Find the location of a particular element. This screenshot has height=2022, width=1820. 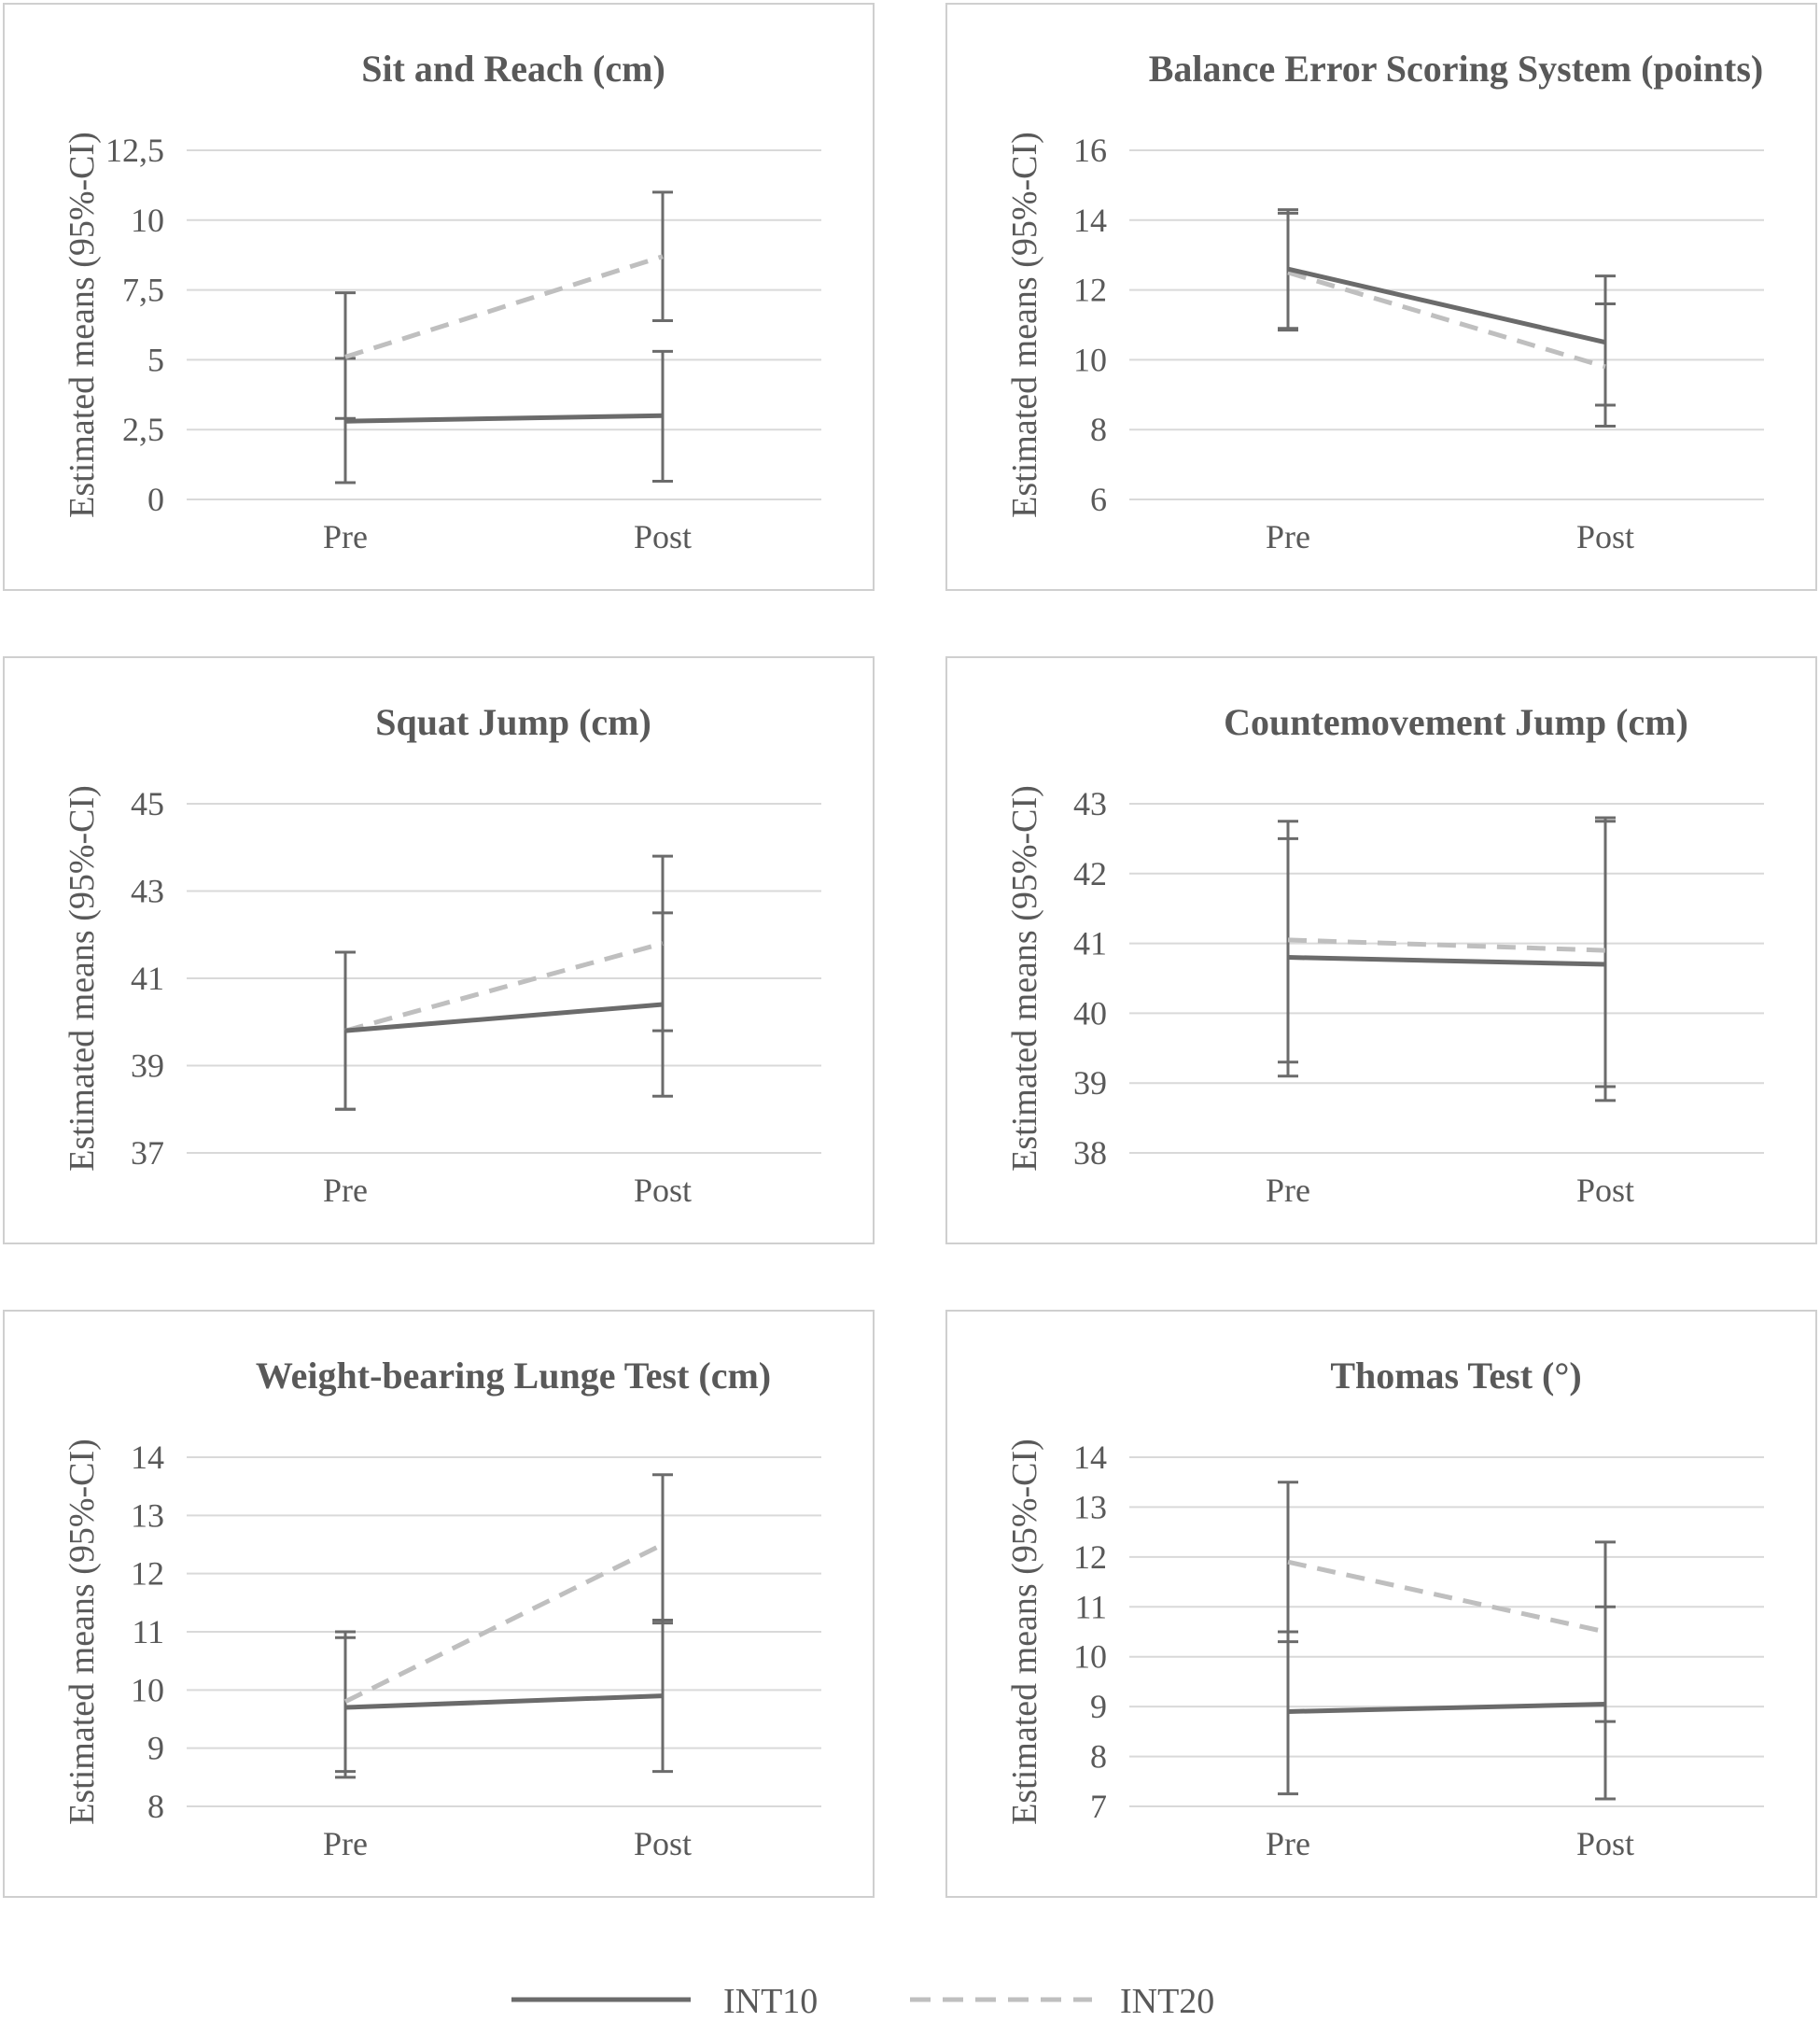

y-tick-label: 45 is located at coordinates (147, 803).